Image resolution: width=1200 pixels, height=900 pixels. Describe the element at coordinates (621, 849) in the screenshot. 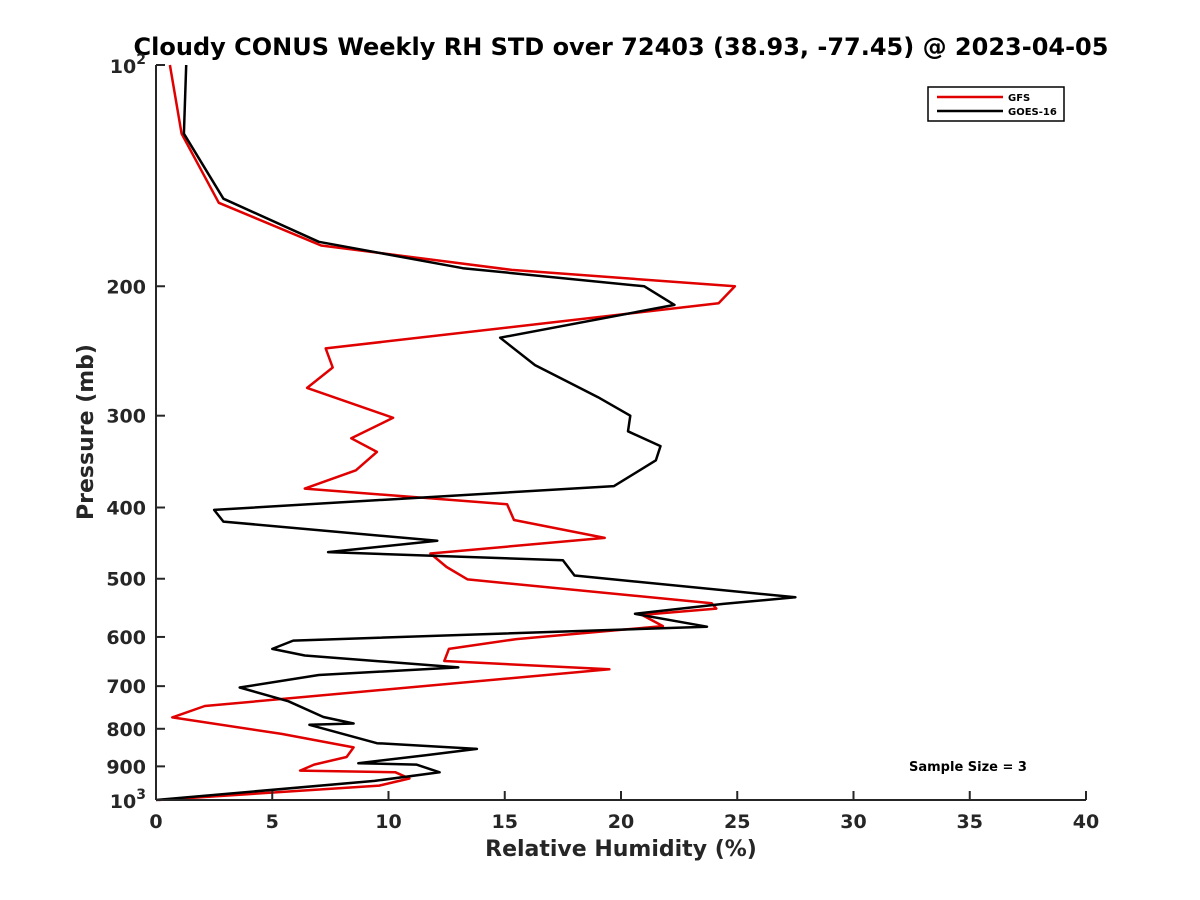

I see `x-axis-label: Relative Humidity (%)` at that location.